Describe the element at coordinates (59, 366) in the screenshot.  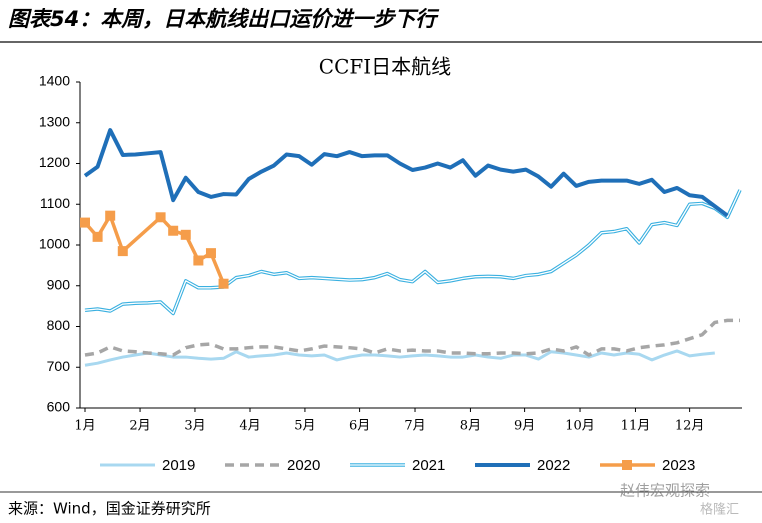
I see `y-tick-label: 700` at that location.